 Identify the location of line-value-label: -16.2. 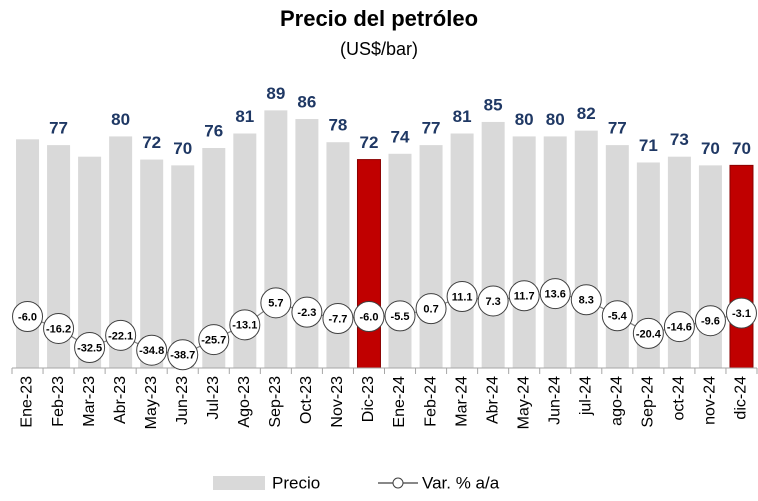
(58, 329).